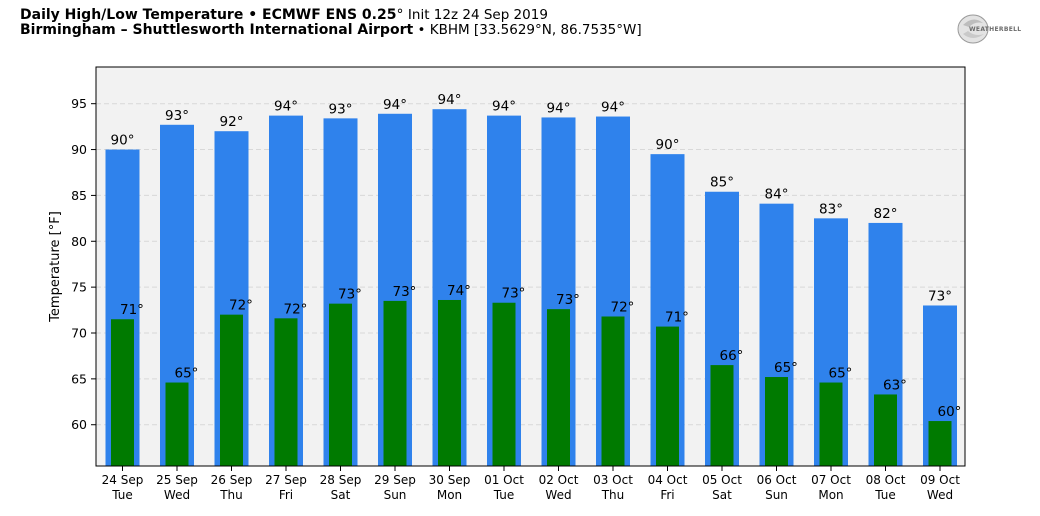 The image size is (1040, 516). What do you see at coordinates (722, 183) in the screenshot?
I see `high-temp-label: 85°` at bounding box center [722, 183].